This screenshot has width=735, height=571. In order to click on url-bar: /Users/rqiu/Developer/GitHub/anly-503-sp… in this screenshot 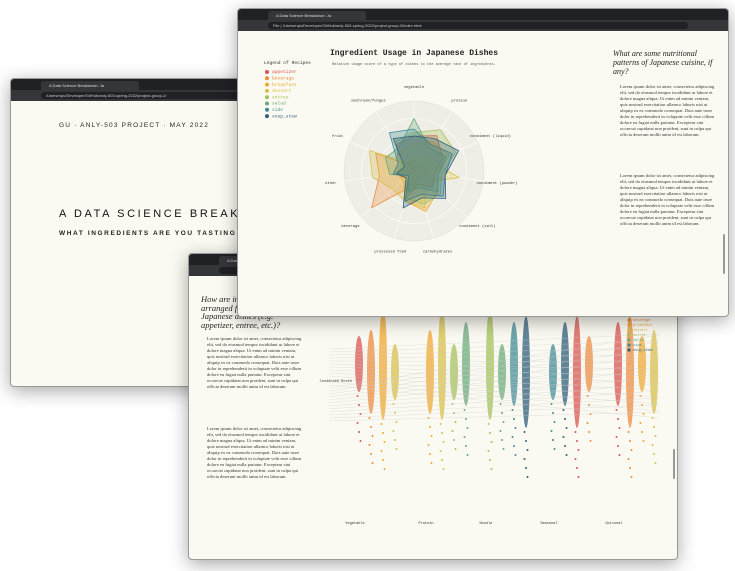, I will do `click(216, 95)`.